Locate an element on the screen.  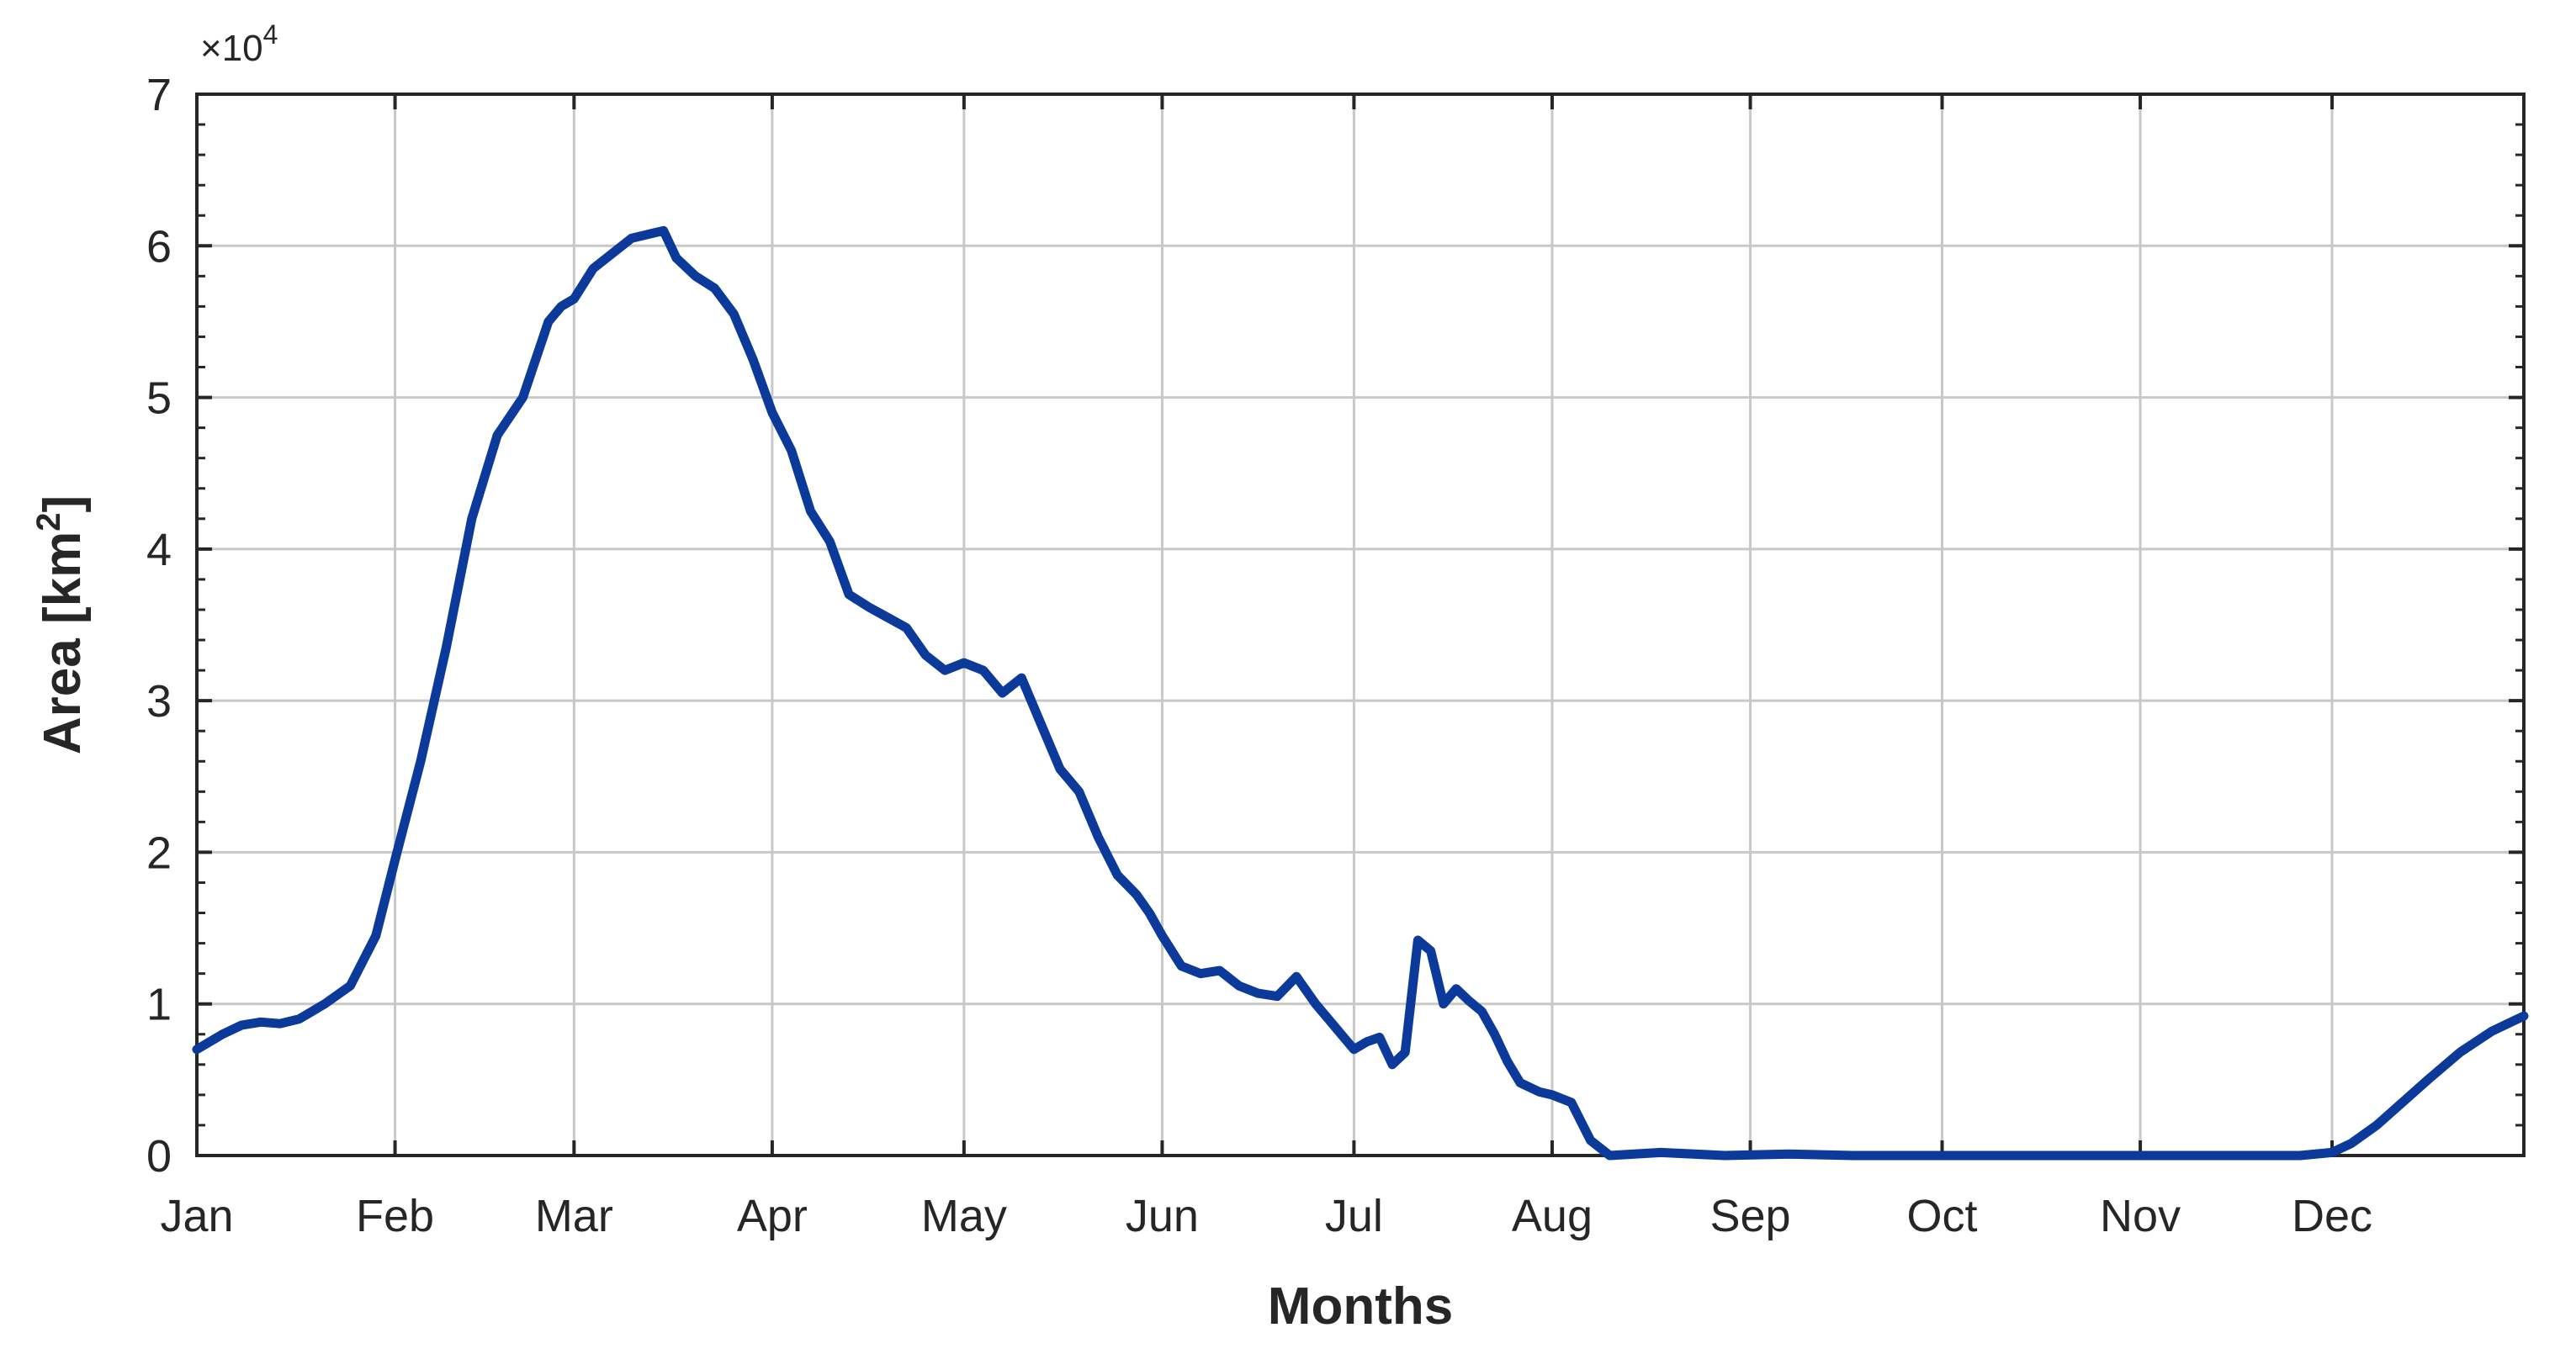
y-tick-label: 3 is located at coordinates (159, 701).